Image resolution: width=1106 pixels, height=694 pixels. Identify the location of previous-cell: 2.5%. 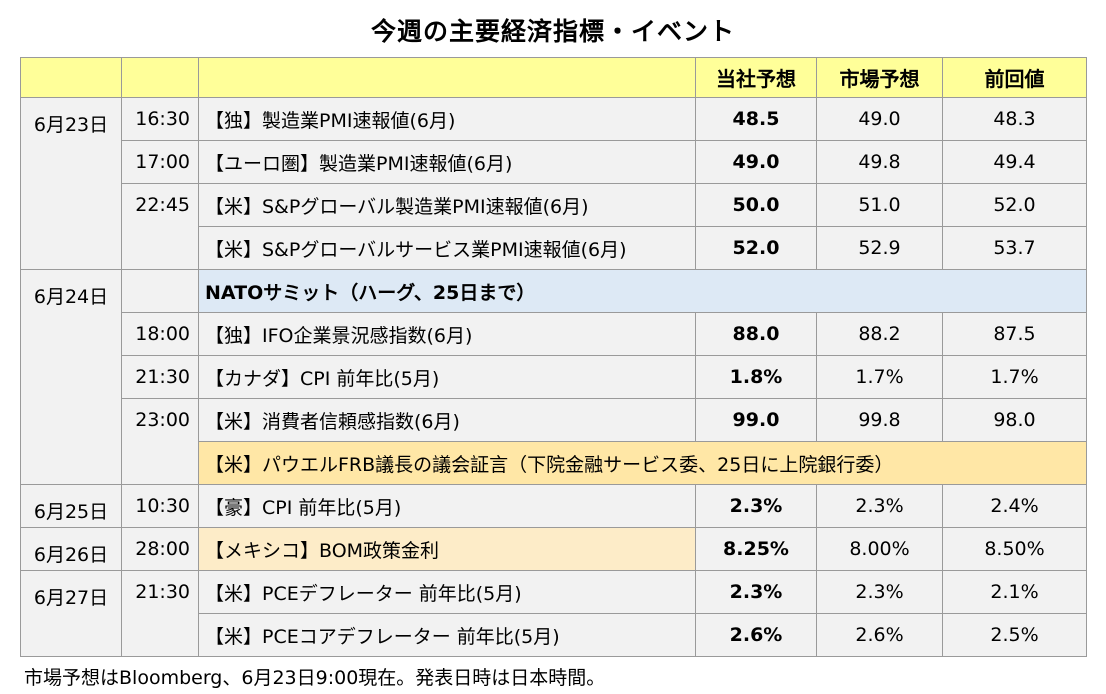
(1014, 635).